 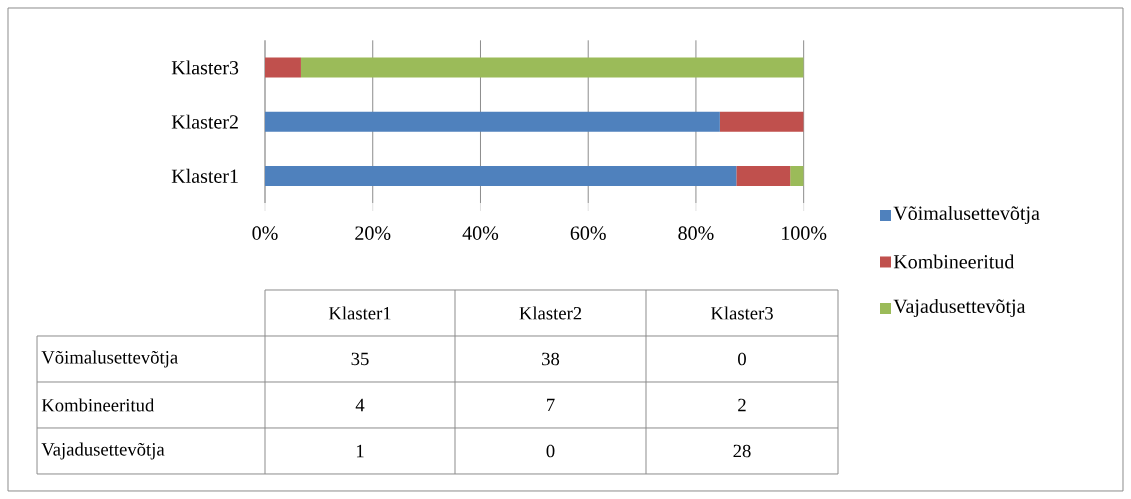 I want to click on text: 35, so click(x=360, y=359).